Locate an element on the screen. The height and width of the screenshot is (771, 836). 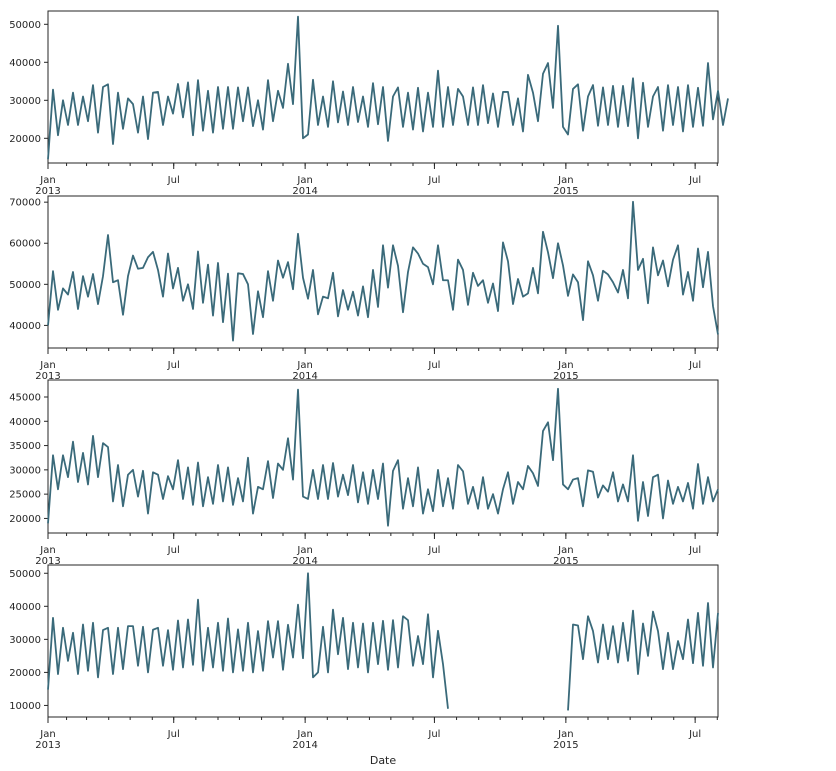
y-tick-label: 25000 is located at coordinates (25, 495).